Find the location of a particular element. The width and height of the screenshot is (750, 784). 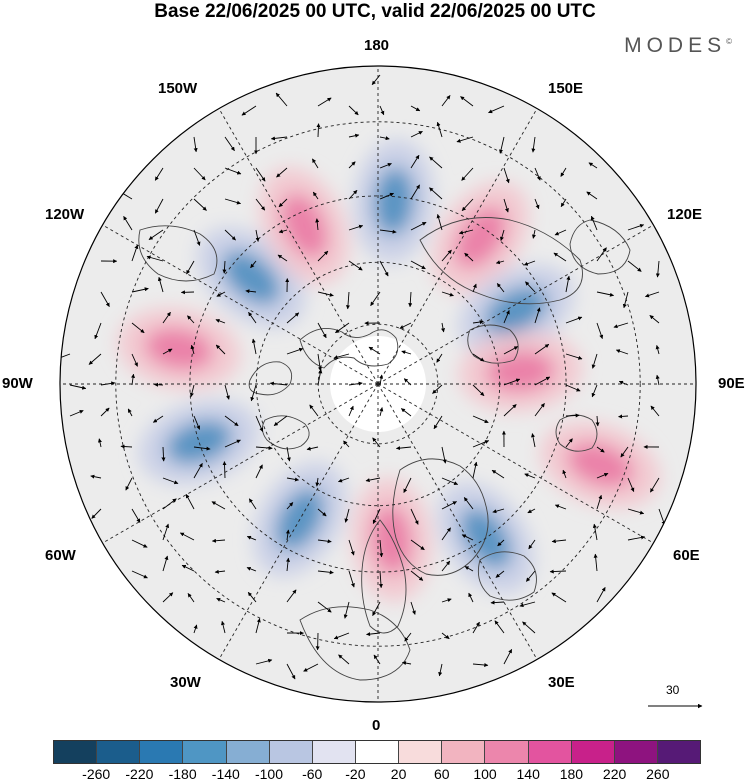

lon-label-90e: 90E is located at coordinates (731, 383).